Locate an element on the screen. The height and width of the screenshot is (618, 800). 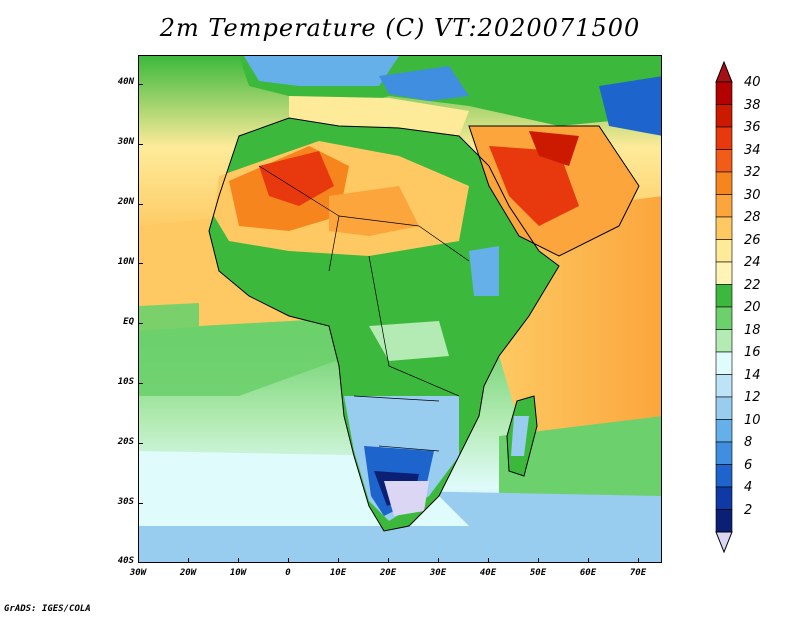
colorbar-label: 24 is located at coordinates (752, 262).